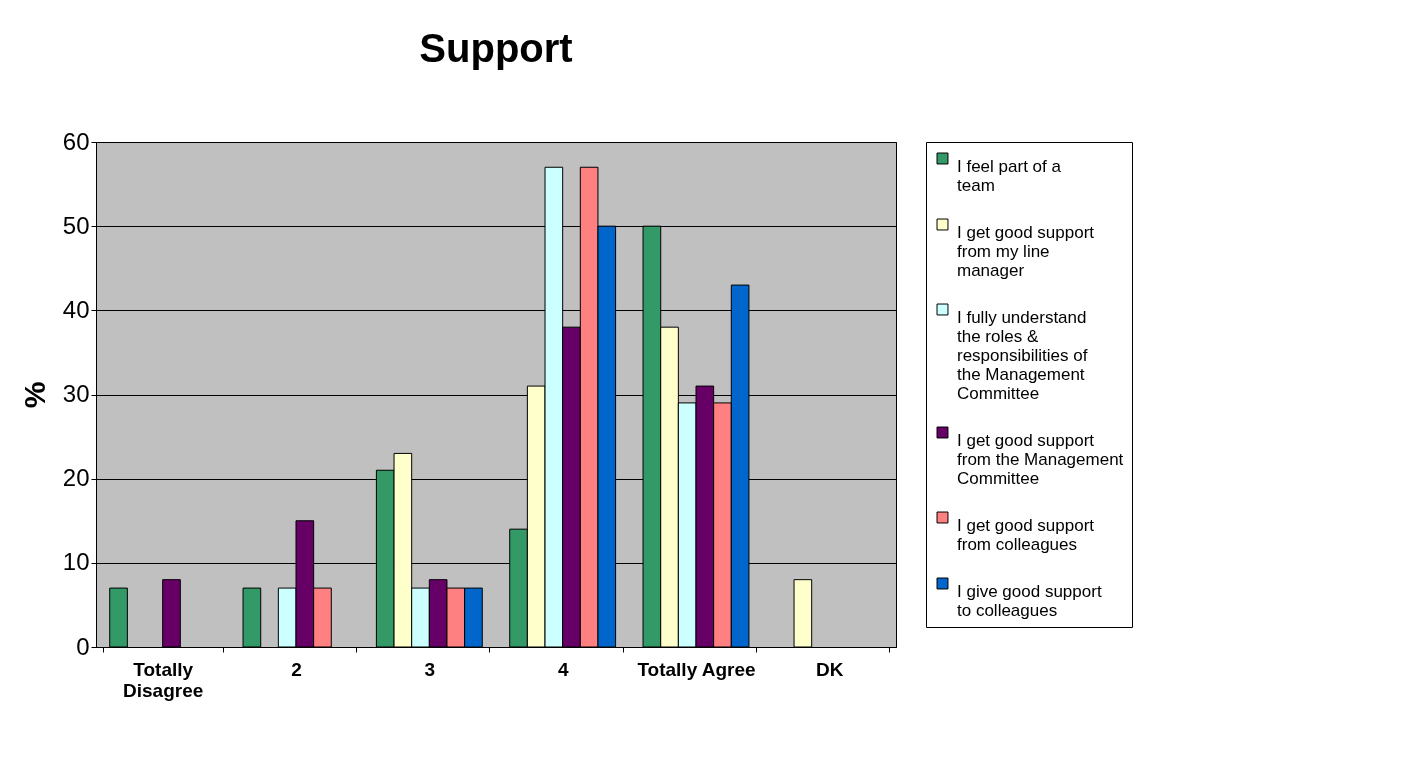 The image size is (1410, 772). What do you see at coordinates (163, 679) in the screenshot?
I see `x-tick-label: Totally Disagree` at bounding box center [163, 679].